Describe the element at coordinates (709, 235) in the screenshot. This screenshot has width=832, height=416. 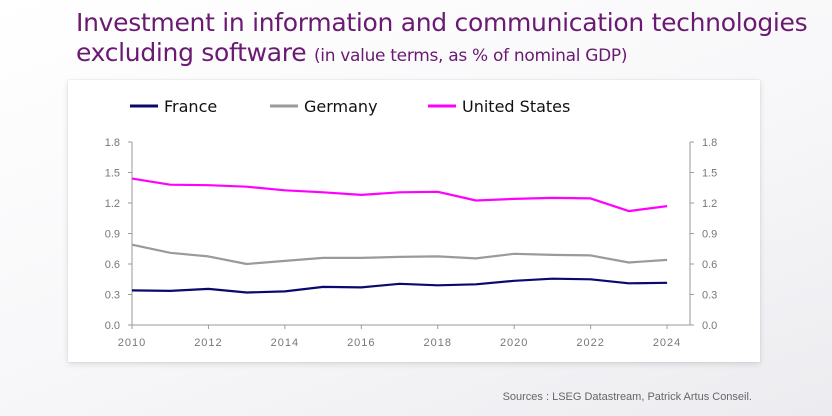
I see `y-tick-label-right: 0.9` at that location.